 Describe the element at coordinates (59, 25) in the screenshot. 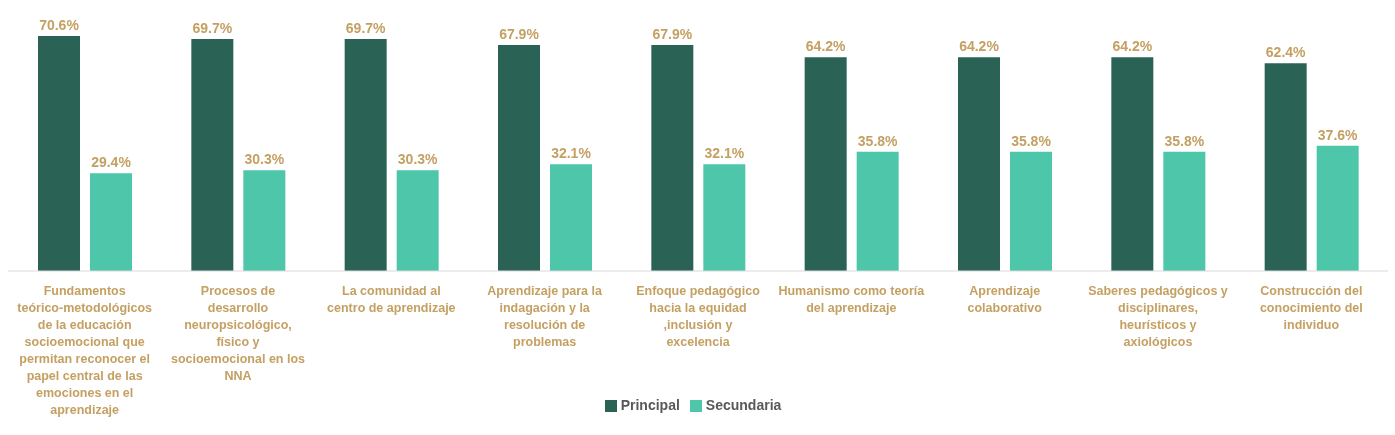

I see `data-label: 70.6%` at that location.